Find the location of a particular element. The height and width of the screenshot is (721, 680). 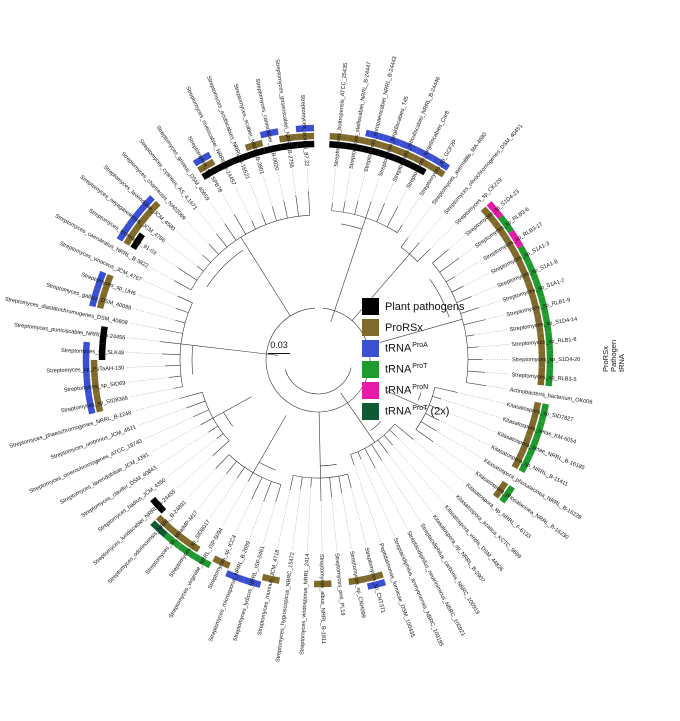

scale-bar: 0.03 is located at coordinates (279, 347).